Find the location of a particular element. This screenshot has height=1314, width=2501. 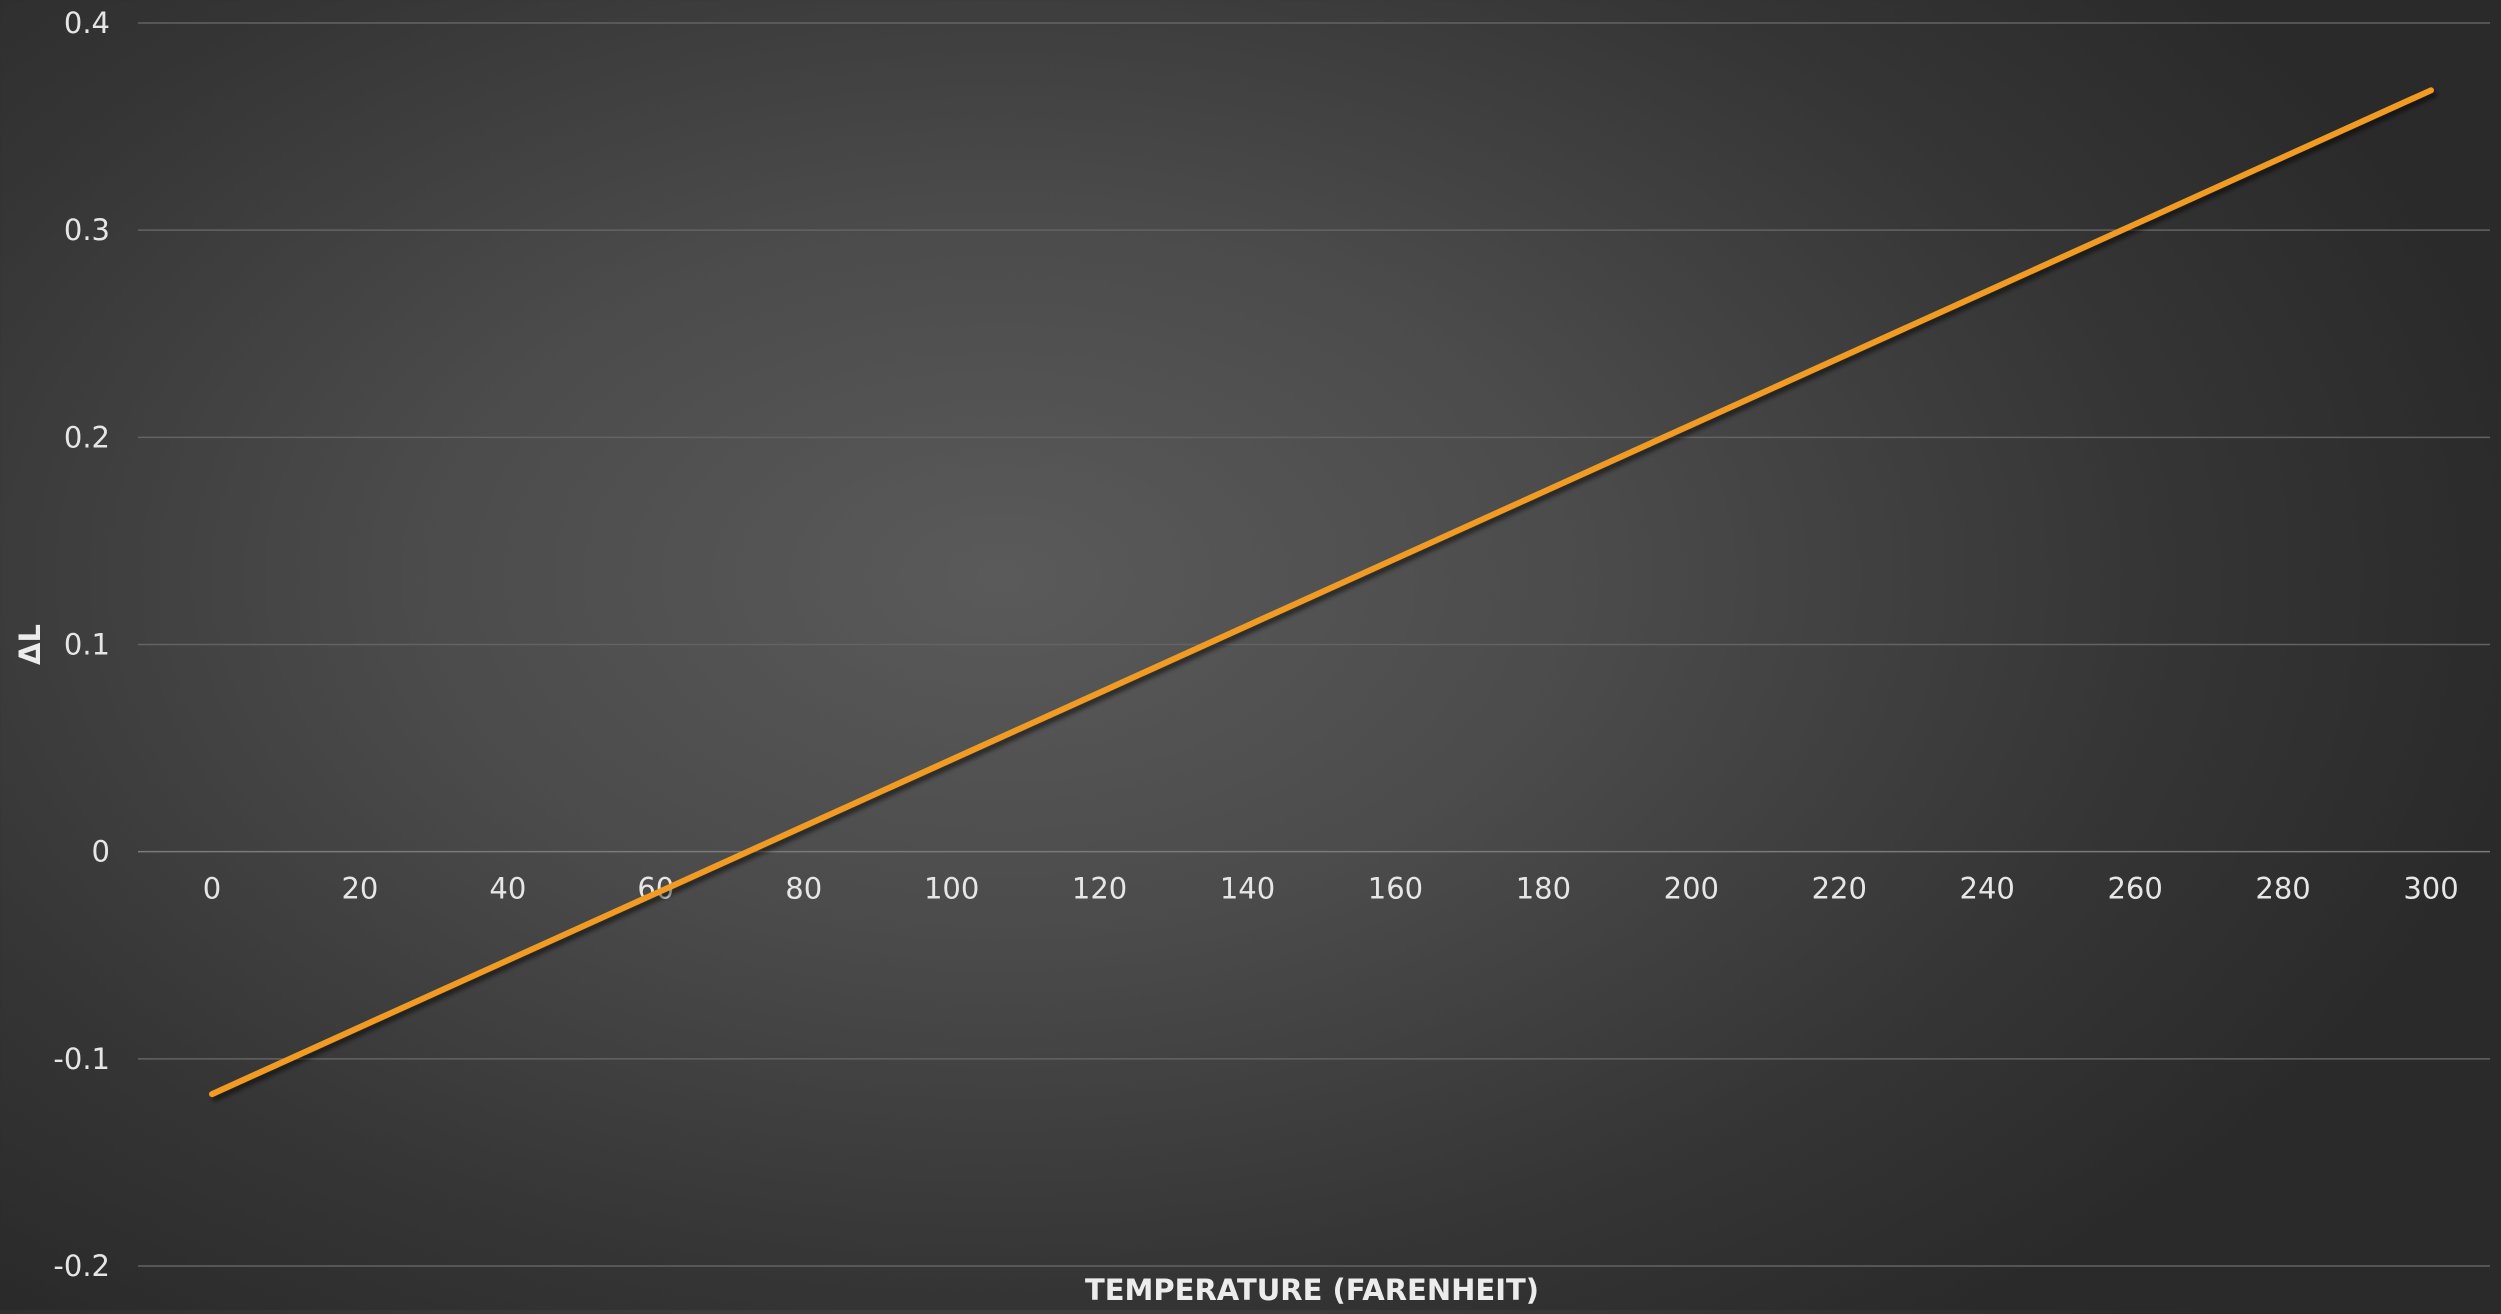

x-tick-label: 240 is located at coordinates (1987, 889).